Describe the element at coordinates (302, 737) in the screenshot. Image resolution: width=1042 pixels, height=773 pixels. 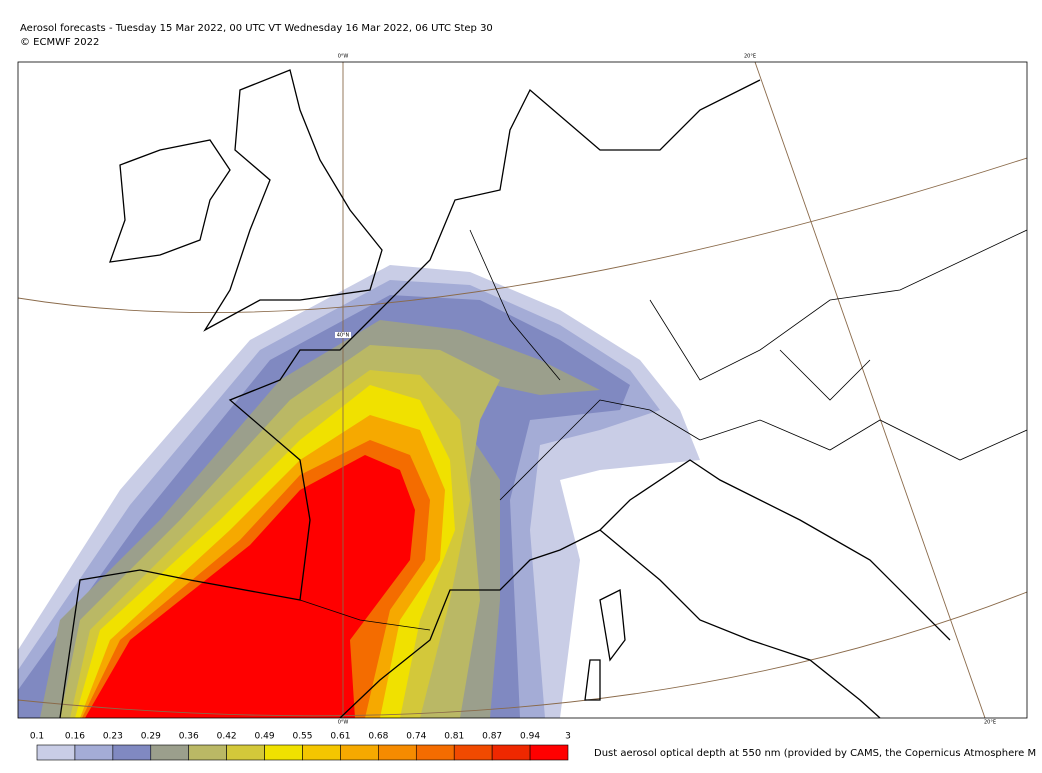
I see `colorbar-tick-label: 0.55` at that location.